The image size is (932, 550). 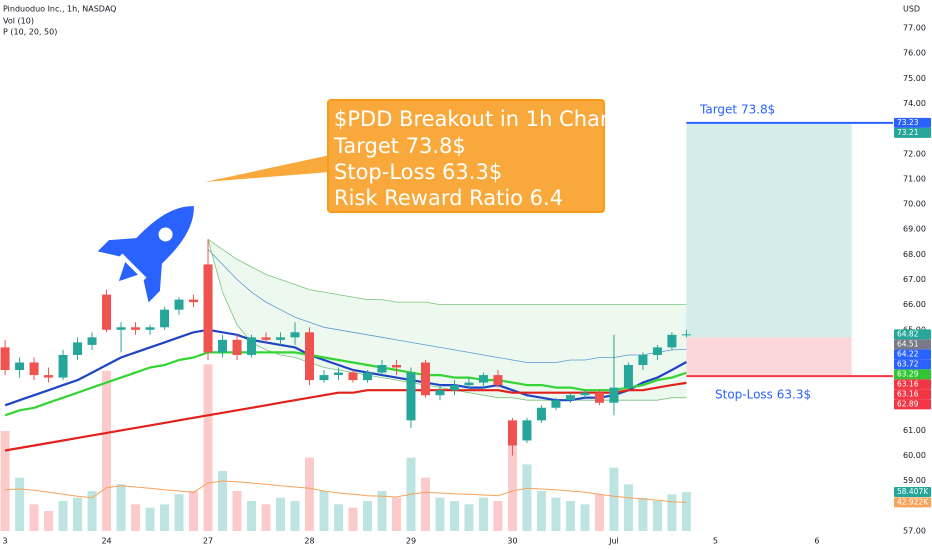 I want to click on price-marker-label: 64.22, so click(x=908, y=353).